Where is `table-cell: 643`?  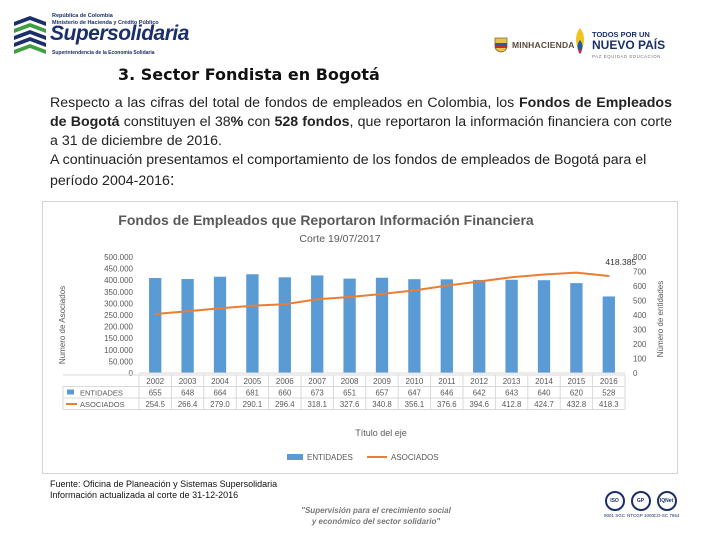 table-cell: 643 is located at coordinates (511, 393).